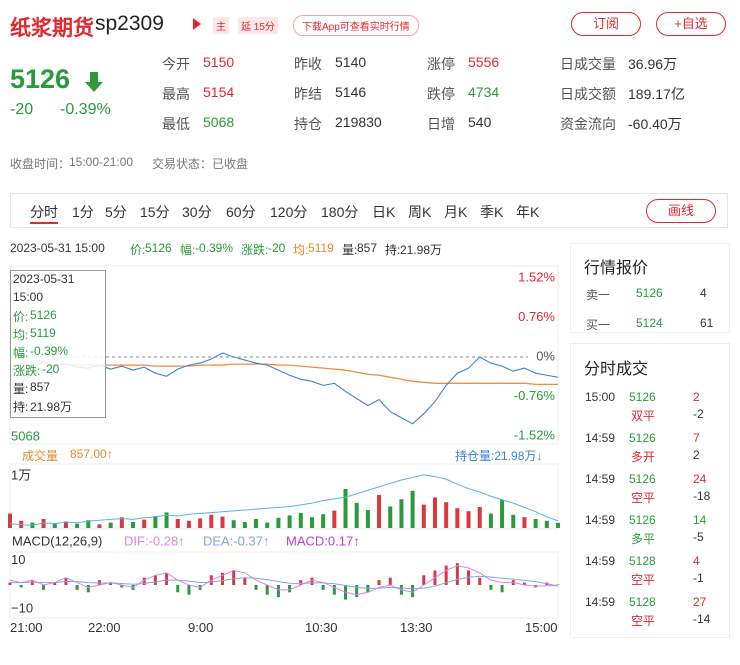 This screenshot has width=740, height=665. What do you see at coordinates (44, 213) in the screenshot?
I see `tab: 分时` at bounding box center [44, 213].